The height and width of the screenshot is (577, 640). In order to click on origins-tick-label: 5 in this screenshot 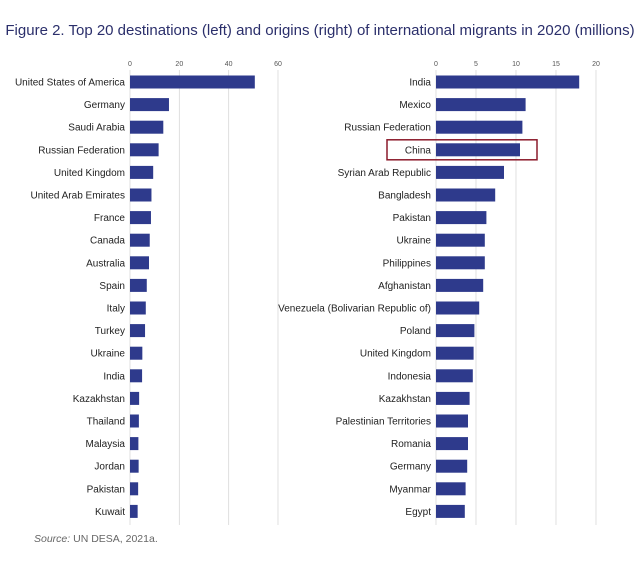, I will do `click(476, 64)`.